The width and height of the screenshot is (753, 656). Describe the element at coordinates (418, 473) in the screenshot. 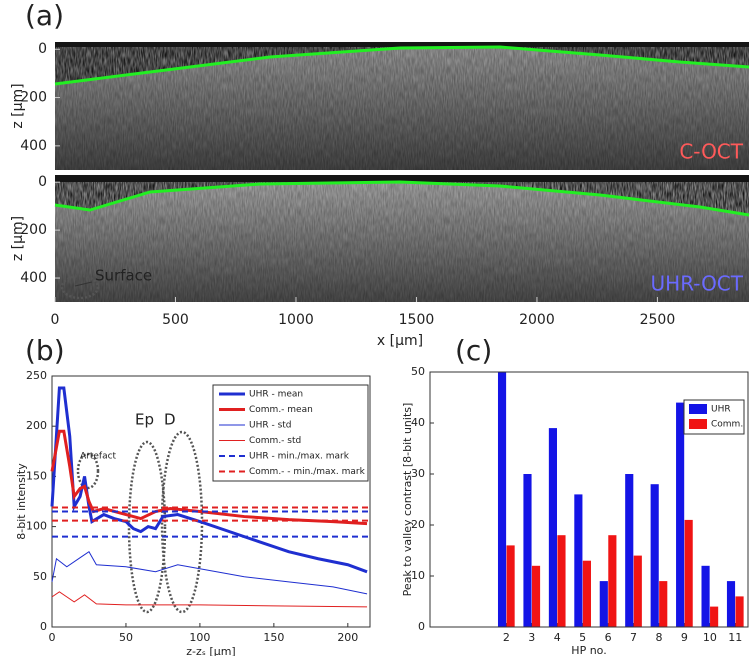

I see `y-tick-label: 30` at that location.